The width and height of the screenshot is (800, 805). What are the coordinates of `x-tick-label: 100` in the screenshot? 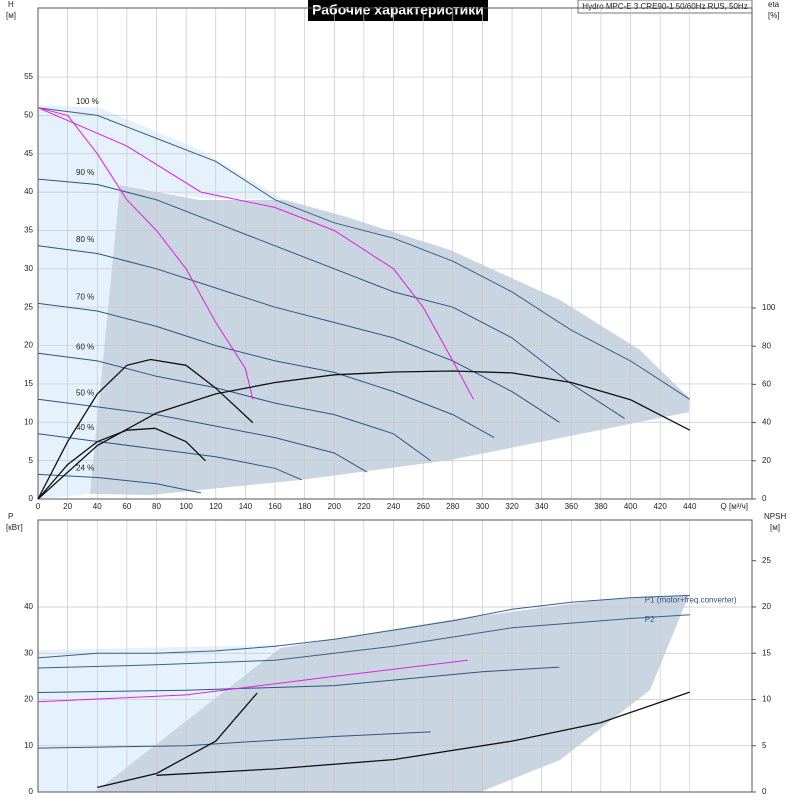 It's located at (186, 506).